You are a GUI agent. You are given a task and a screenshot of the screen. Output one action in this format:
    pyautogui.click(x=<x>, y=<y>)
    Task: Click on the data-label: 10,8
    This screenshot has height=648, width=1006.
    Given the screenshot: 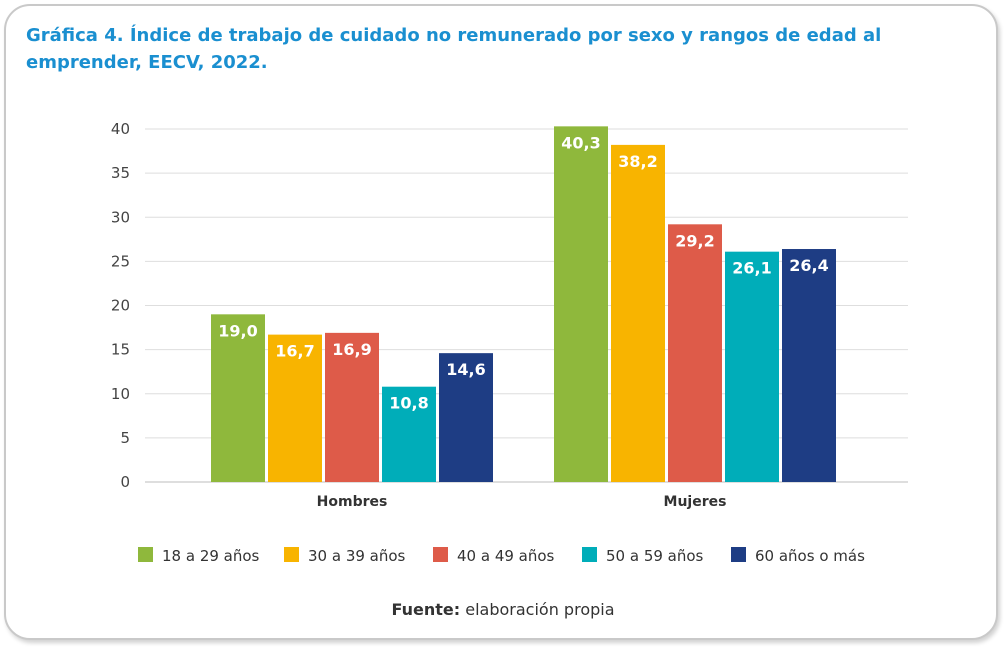 What is the action you would take?
    pyautogui.click(x=408, y=403)
    